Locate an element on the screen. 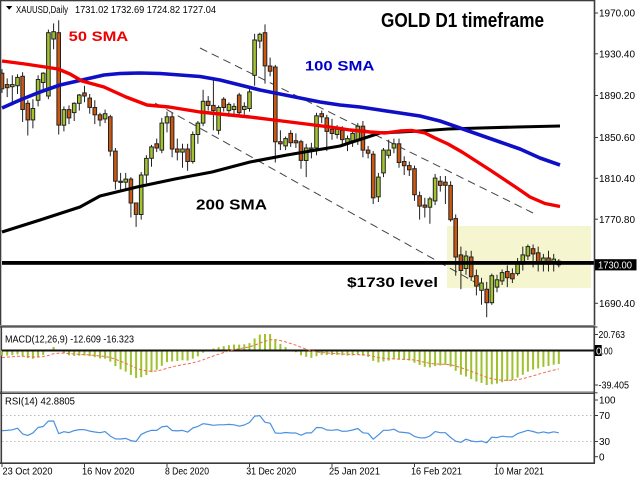 This screenshot has width=640, height=480. svg-text: 16 Feb 2021 is located at coordinates (436, 472).